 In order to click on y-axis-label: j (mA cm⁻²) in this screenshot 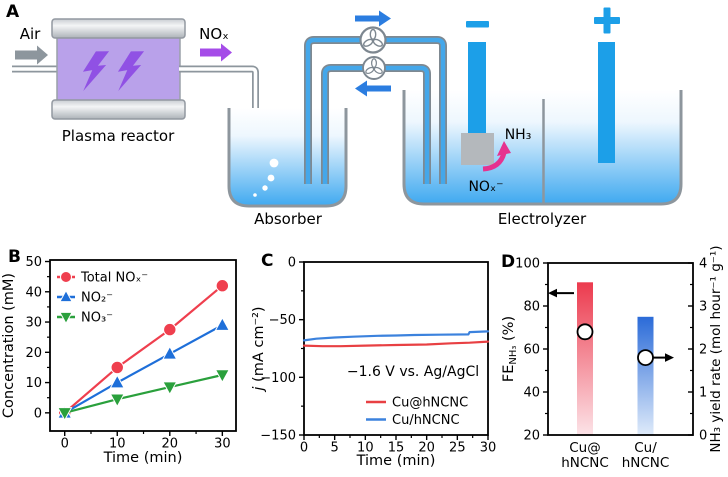, I will do `click(259, 349)`.